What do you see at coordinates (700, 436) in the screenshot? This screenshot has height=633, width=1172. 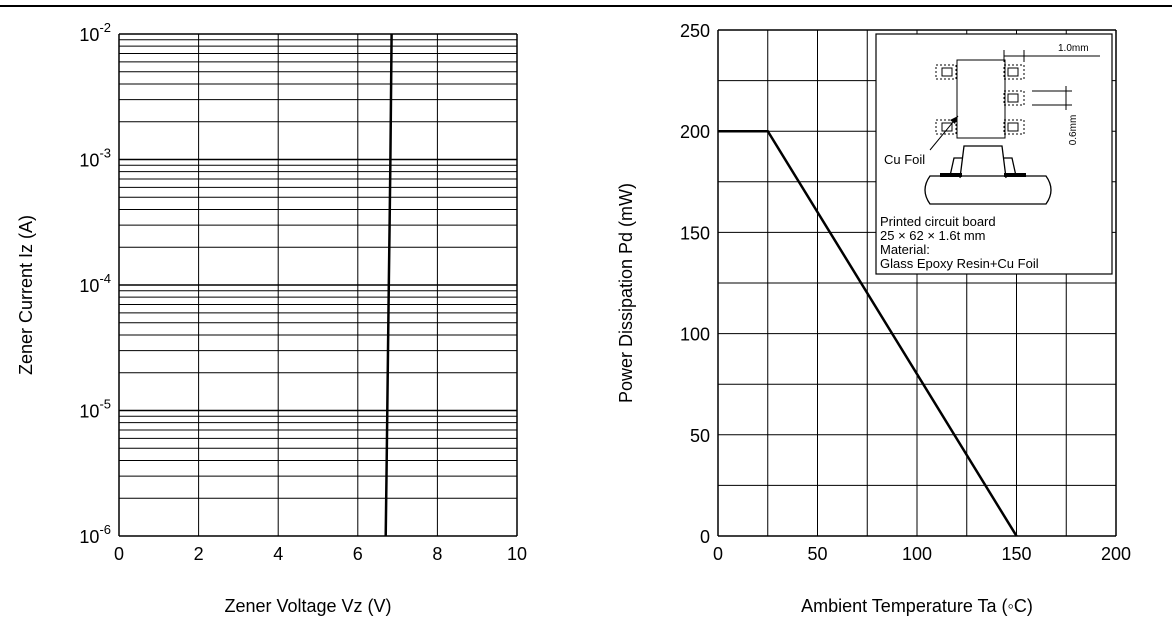 I see `y-tick-label: 50` at bounding box center [700, 436].